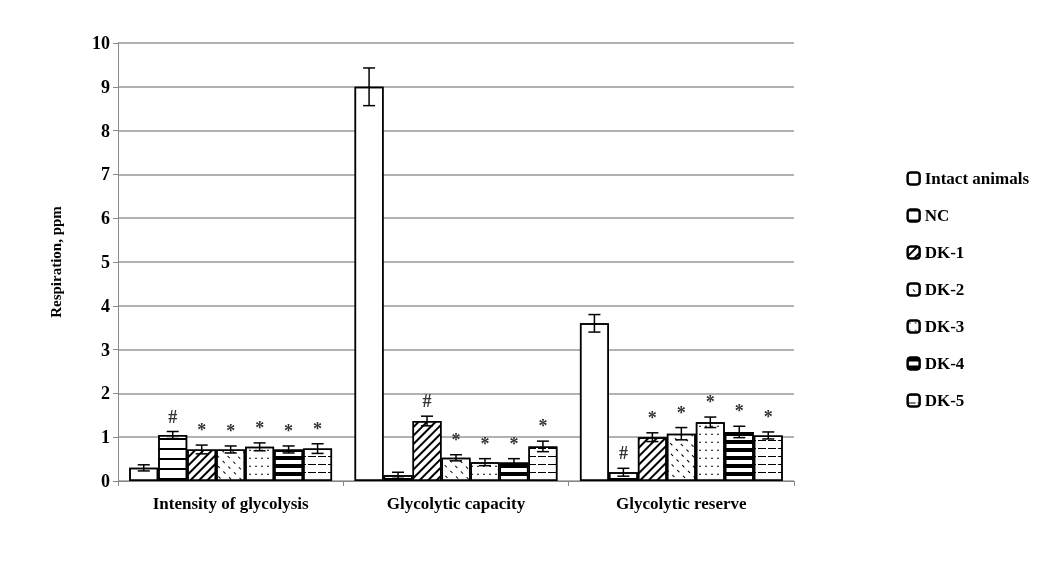 The height and width of the screenshot is (579, 1052). What do you see at coordinates (681, 503) in the screenshot?
I see `x-tick-label: Glycolytic reserve` at bounding box center [681, 503].